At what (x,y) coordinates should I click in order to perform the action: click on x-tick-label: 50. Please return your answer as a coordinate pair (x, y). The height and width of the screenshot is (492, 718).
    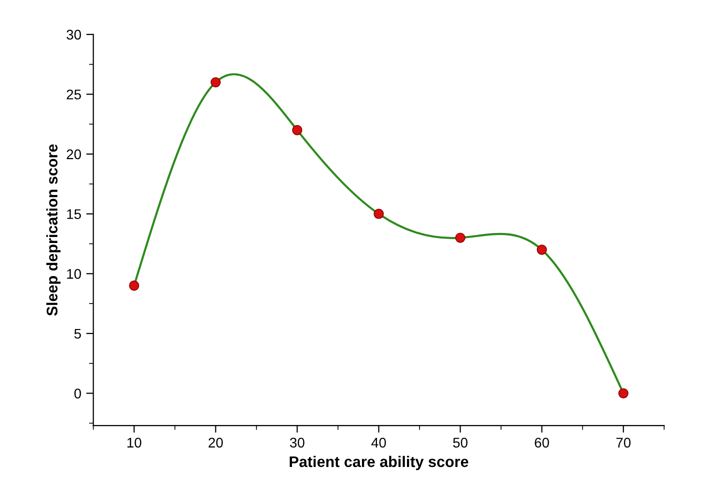
    Looking at the image, I should click on (460, 443).